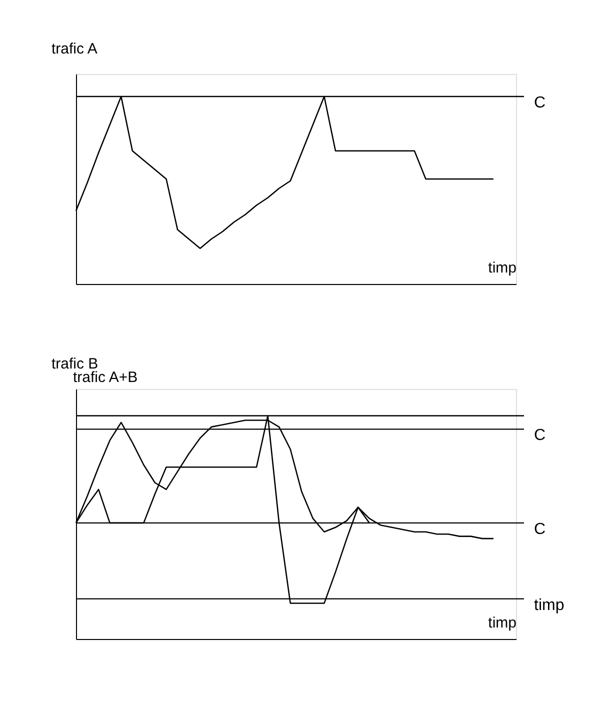 The height and width of the screenshot is (727, 612). Describe the element at coordinates (75, 49) in the screenshot. I see `y-axis-title: trafic A` at that location.